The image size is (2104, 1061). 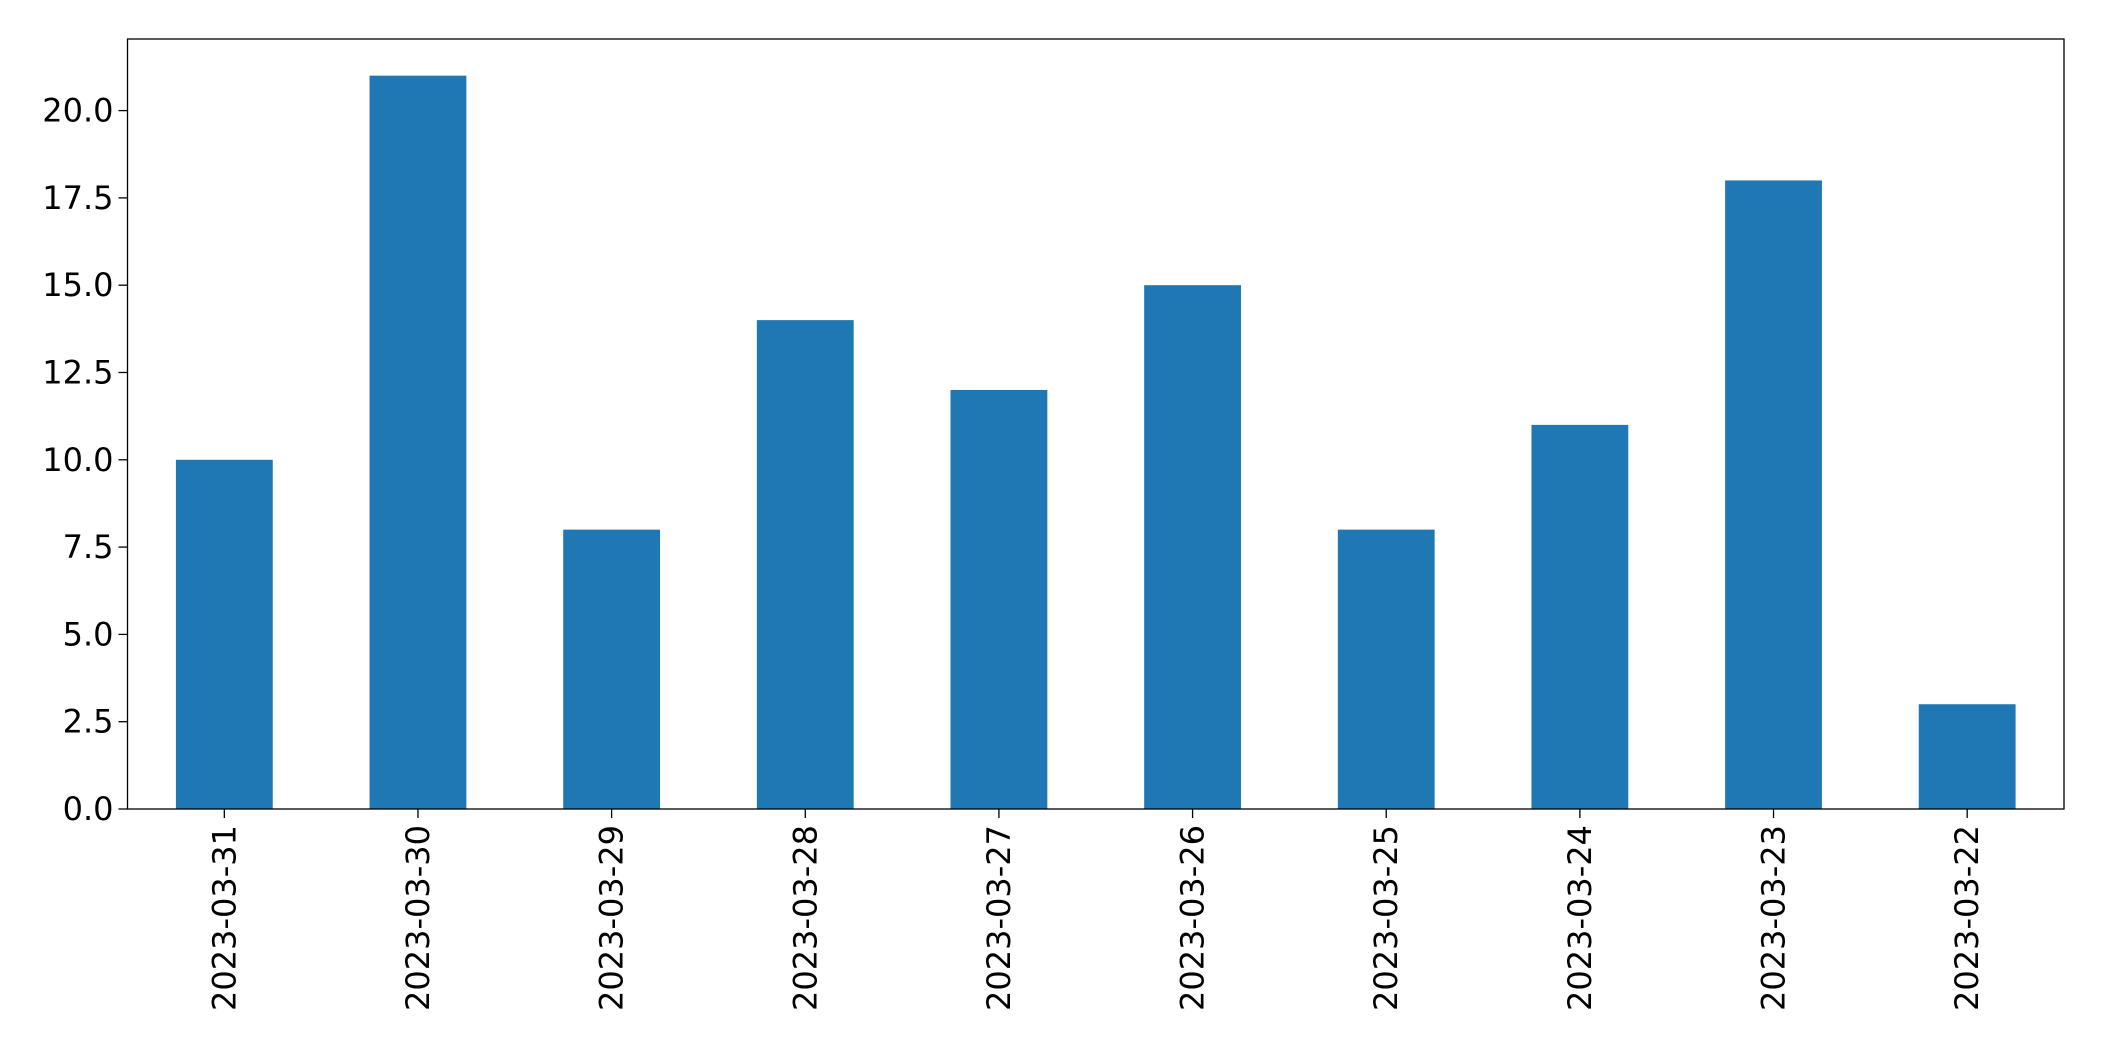 What do you see at coordinates (77, 372) in the screenshot?
I see `y-tick-label: 12.5` at bounding box center [77, 372].